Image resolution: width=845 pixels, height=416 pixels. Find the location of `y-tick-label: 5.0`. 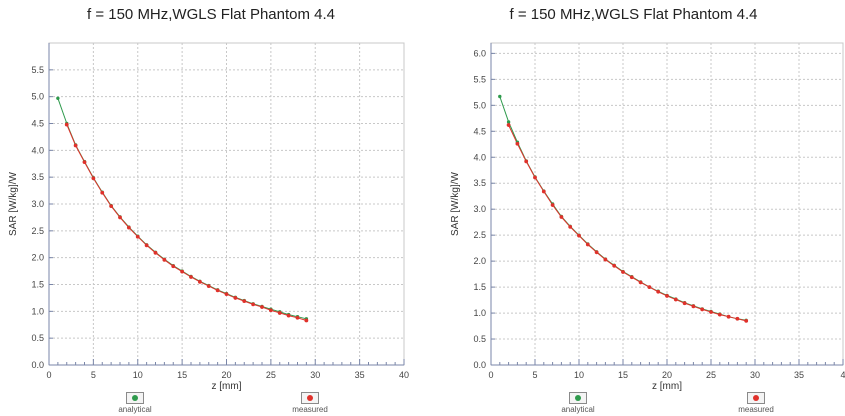

y-tick-label: 5.0 is located at coordinates (37, 97).